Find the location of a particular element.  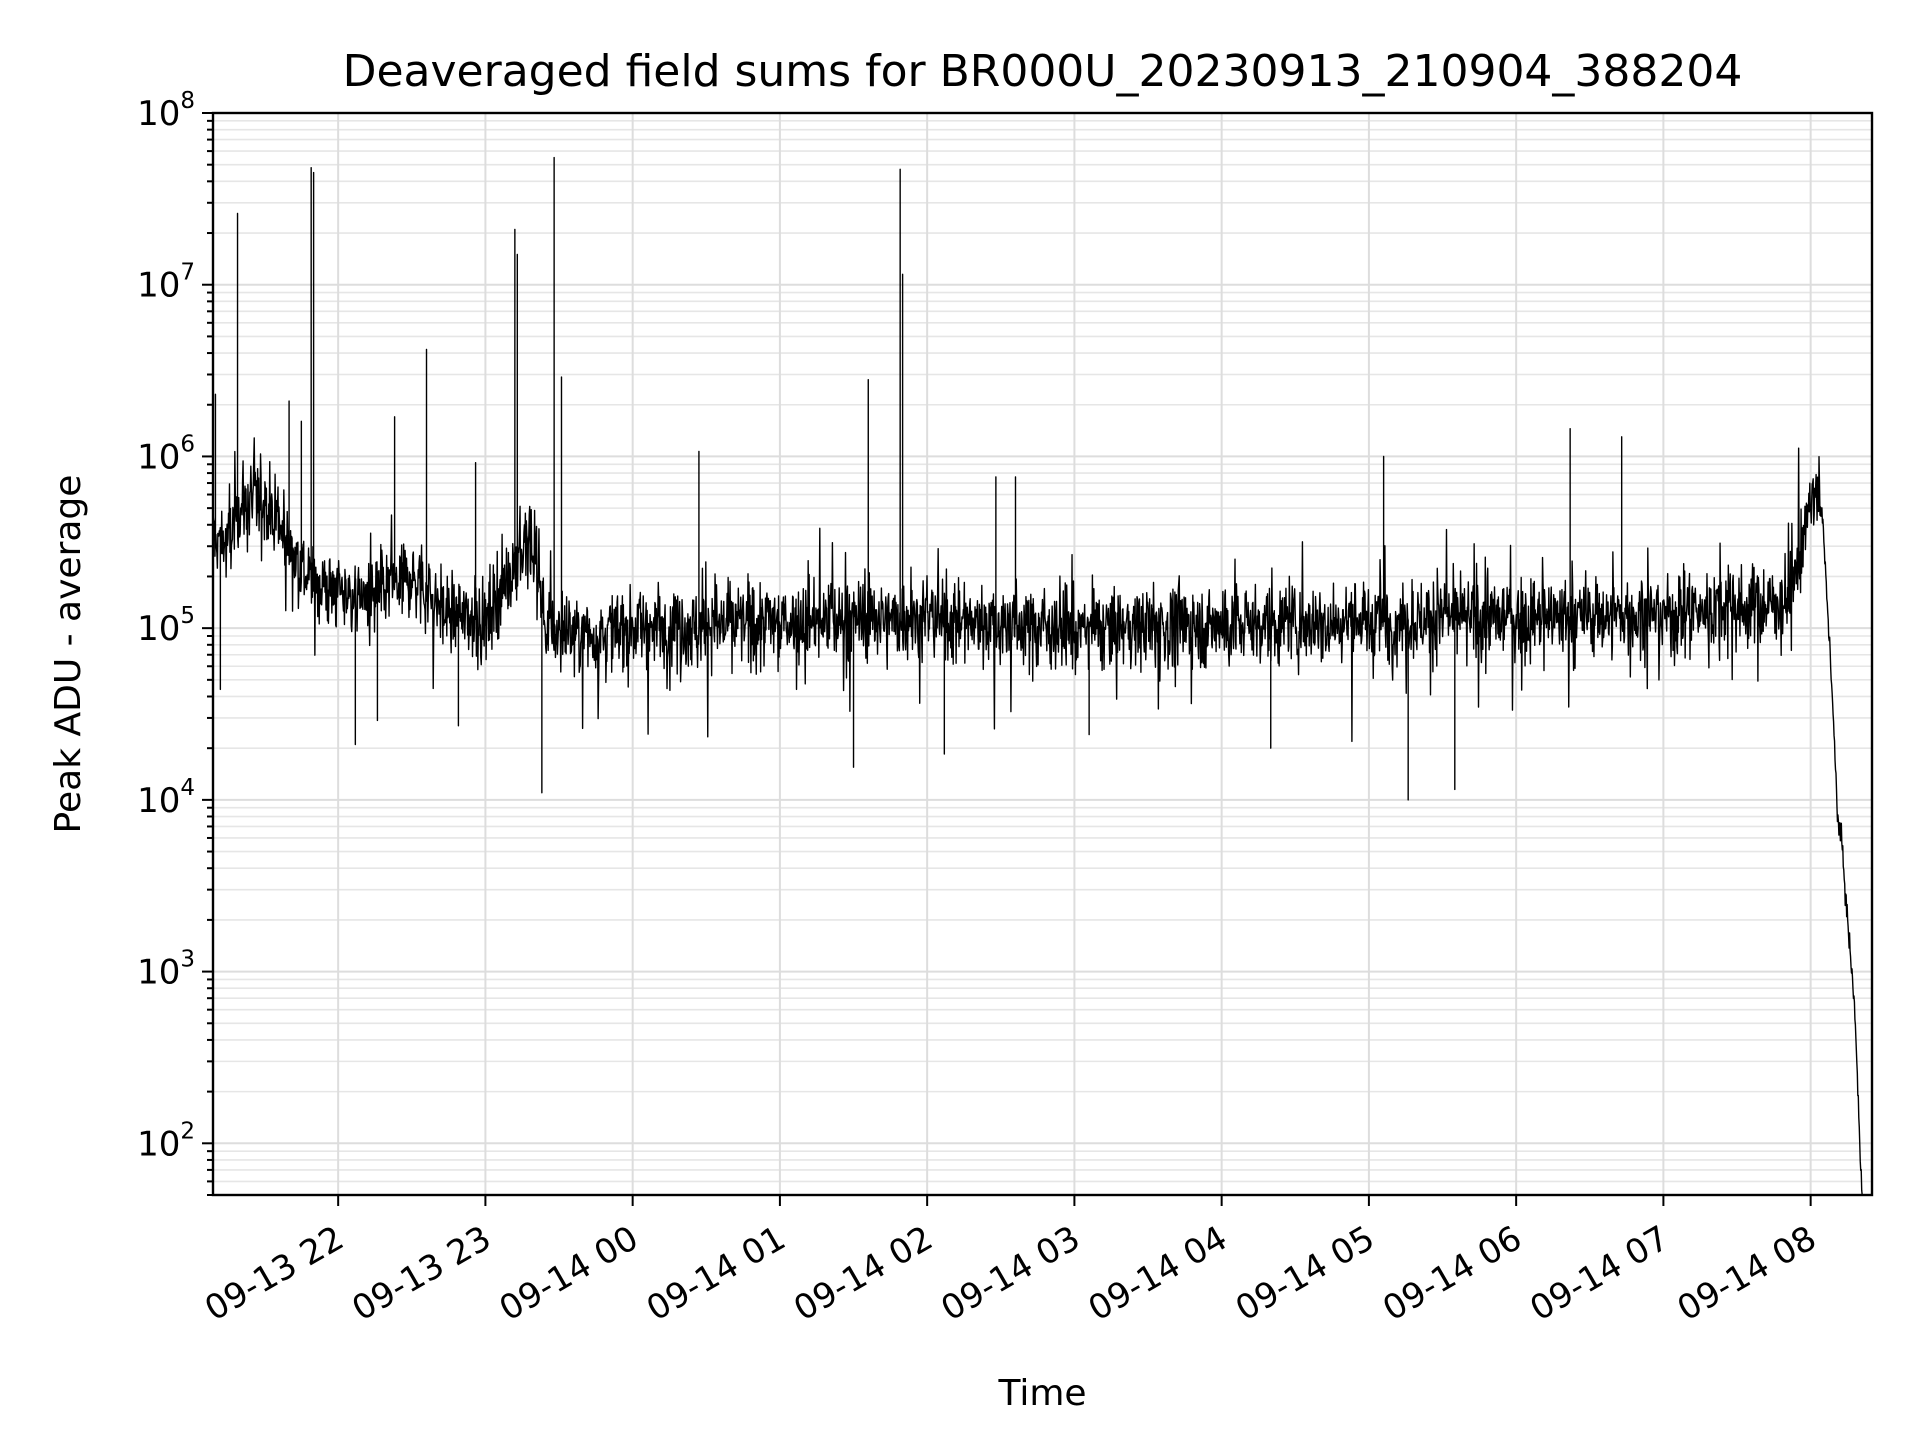

y-axis-label: Peak ADU - average is located at coordinates (68, 654).